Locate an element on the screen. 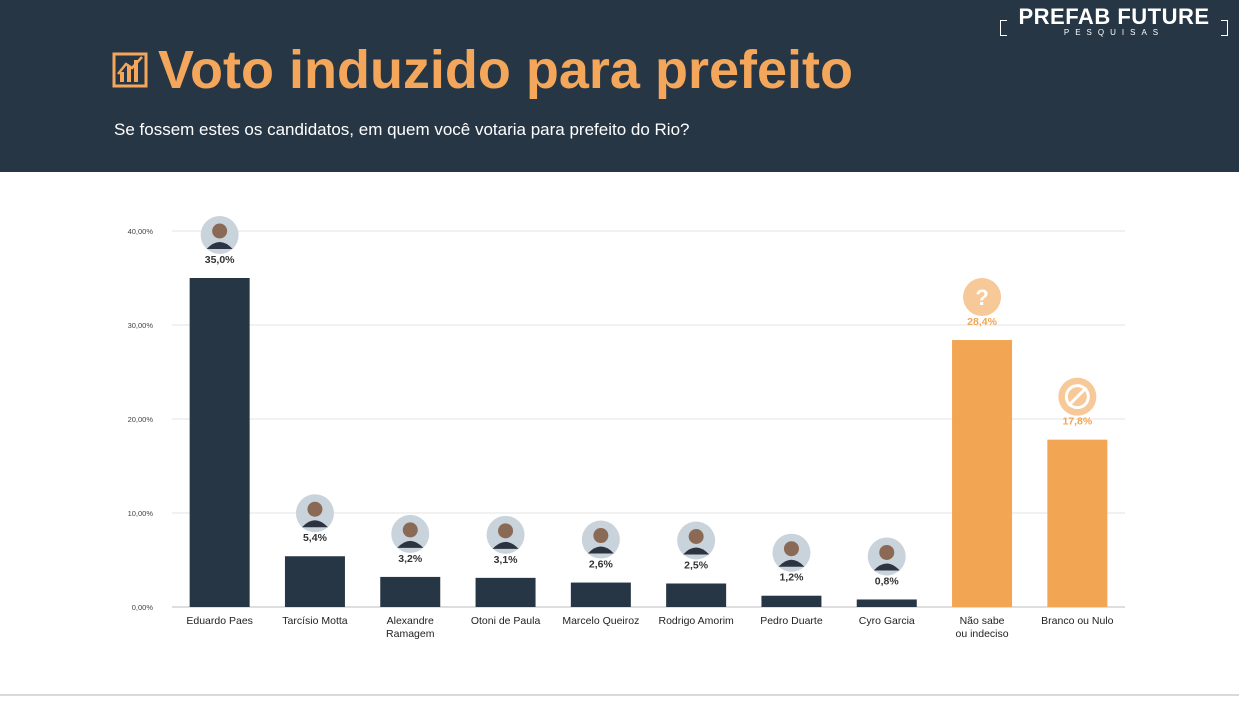 The height and width of the screenshot is (701, 1239). logo-sub-text: PESQUISAS is located at coordinates (1114, 32).